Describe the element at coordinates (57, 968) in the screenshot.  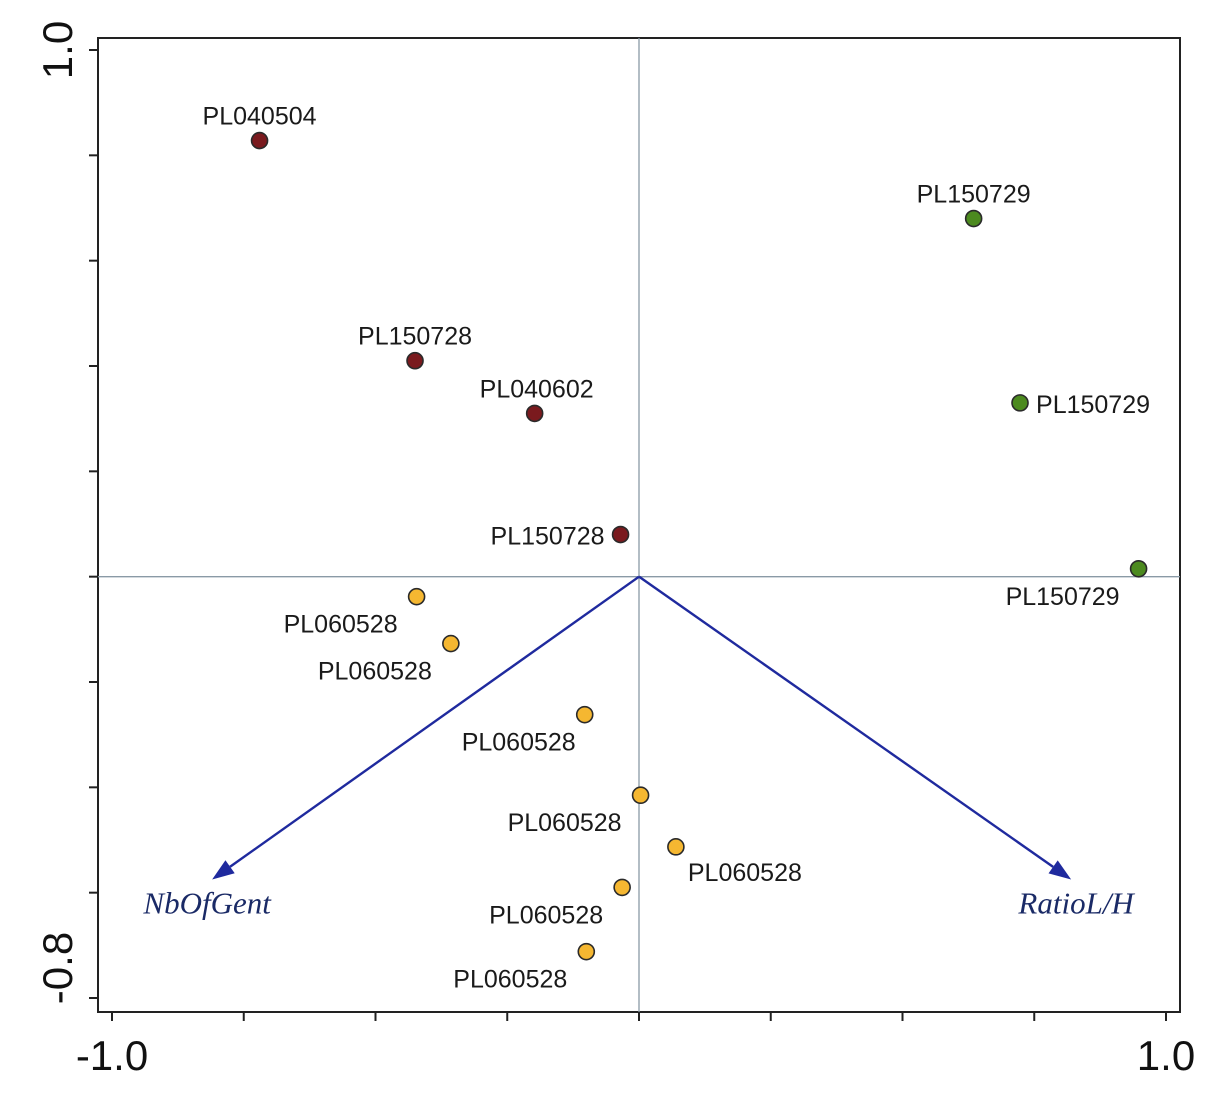
I see `y-tick-label-min: -0.8` at that location.